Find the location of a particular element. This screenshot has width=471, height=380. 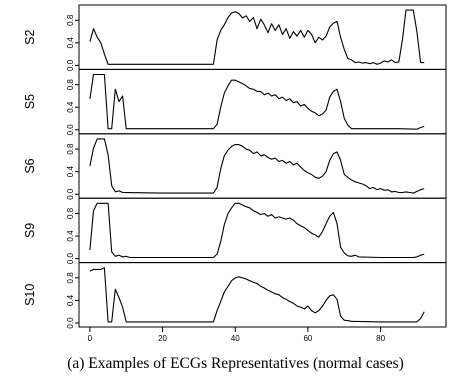

series-label: S6 is located at coordinates (30, 165).